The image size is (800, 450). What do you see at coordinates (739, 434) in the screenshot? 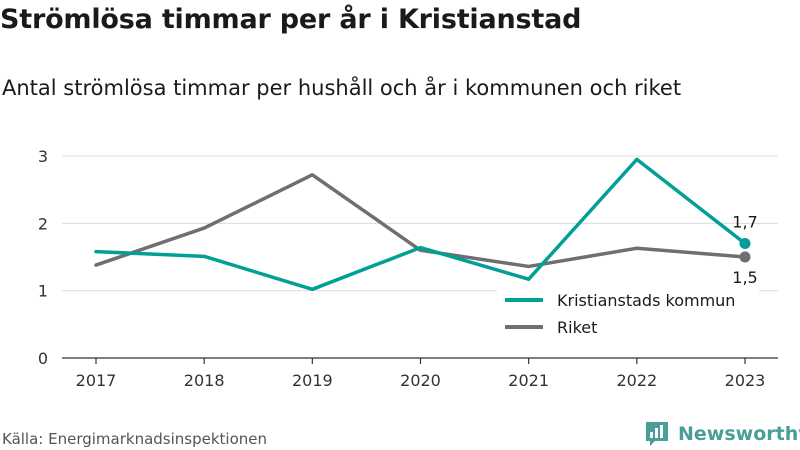
I see `brand-name: Newsworthy` at bounding box center [739, 434].